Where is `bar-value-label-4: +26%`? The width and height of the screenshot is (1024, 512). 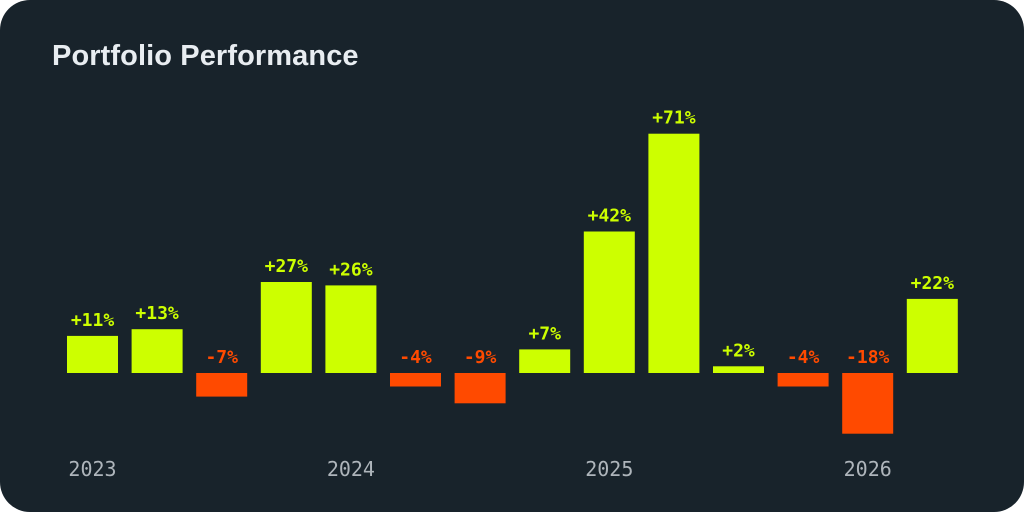
bar-value-label-4: +26% is located at coordinates (351, 269).